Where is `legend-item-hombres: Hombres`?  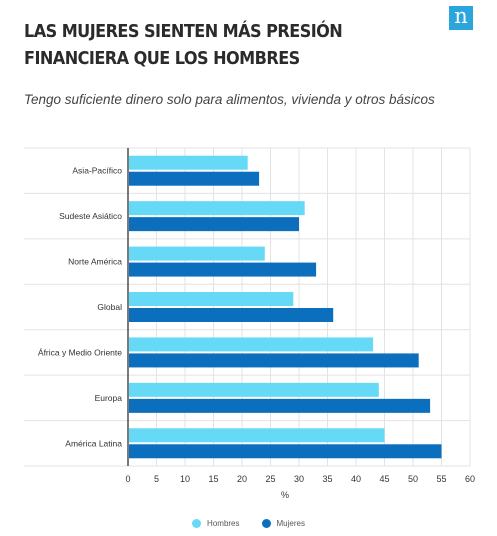
legend-item-hombres: Hombres is located at coordinates (216, 523).